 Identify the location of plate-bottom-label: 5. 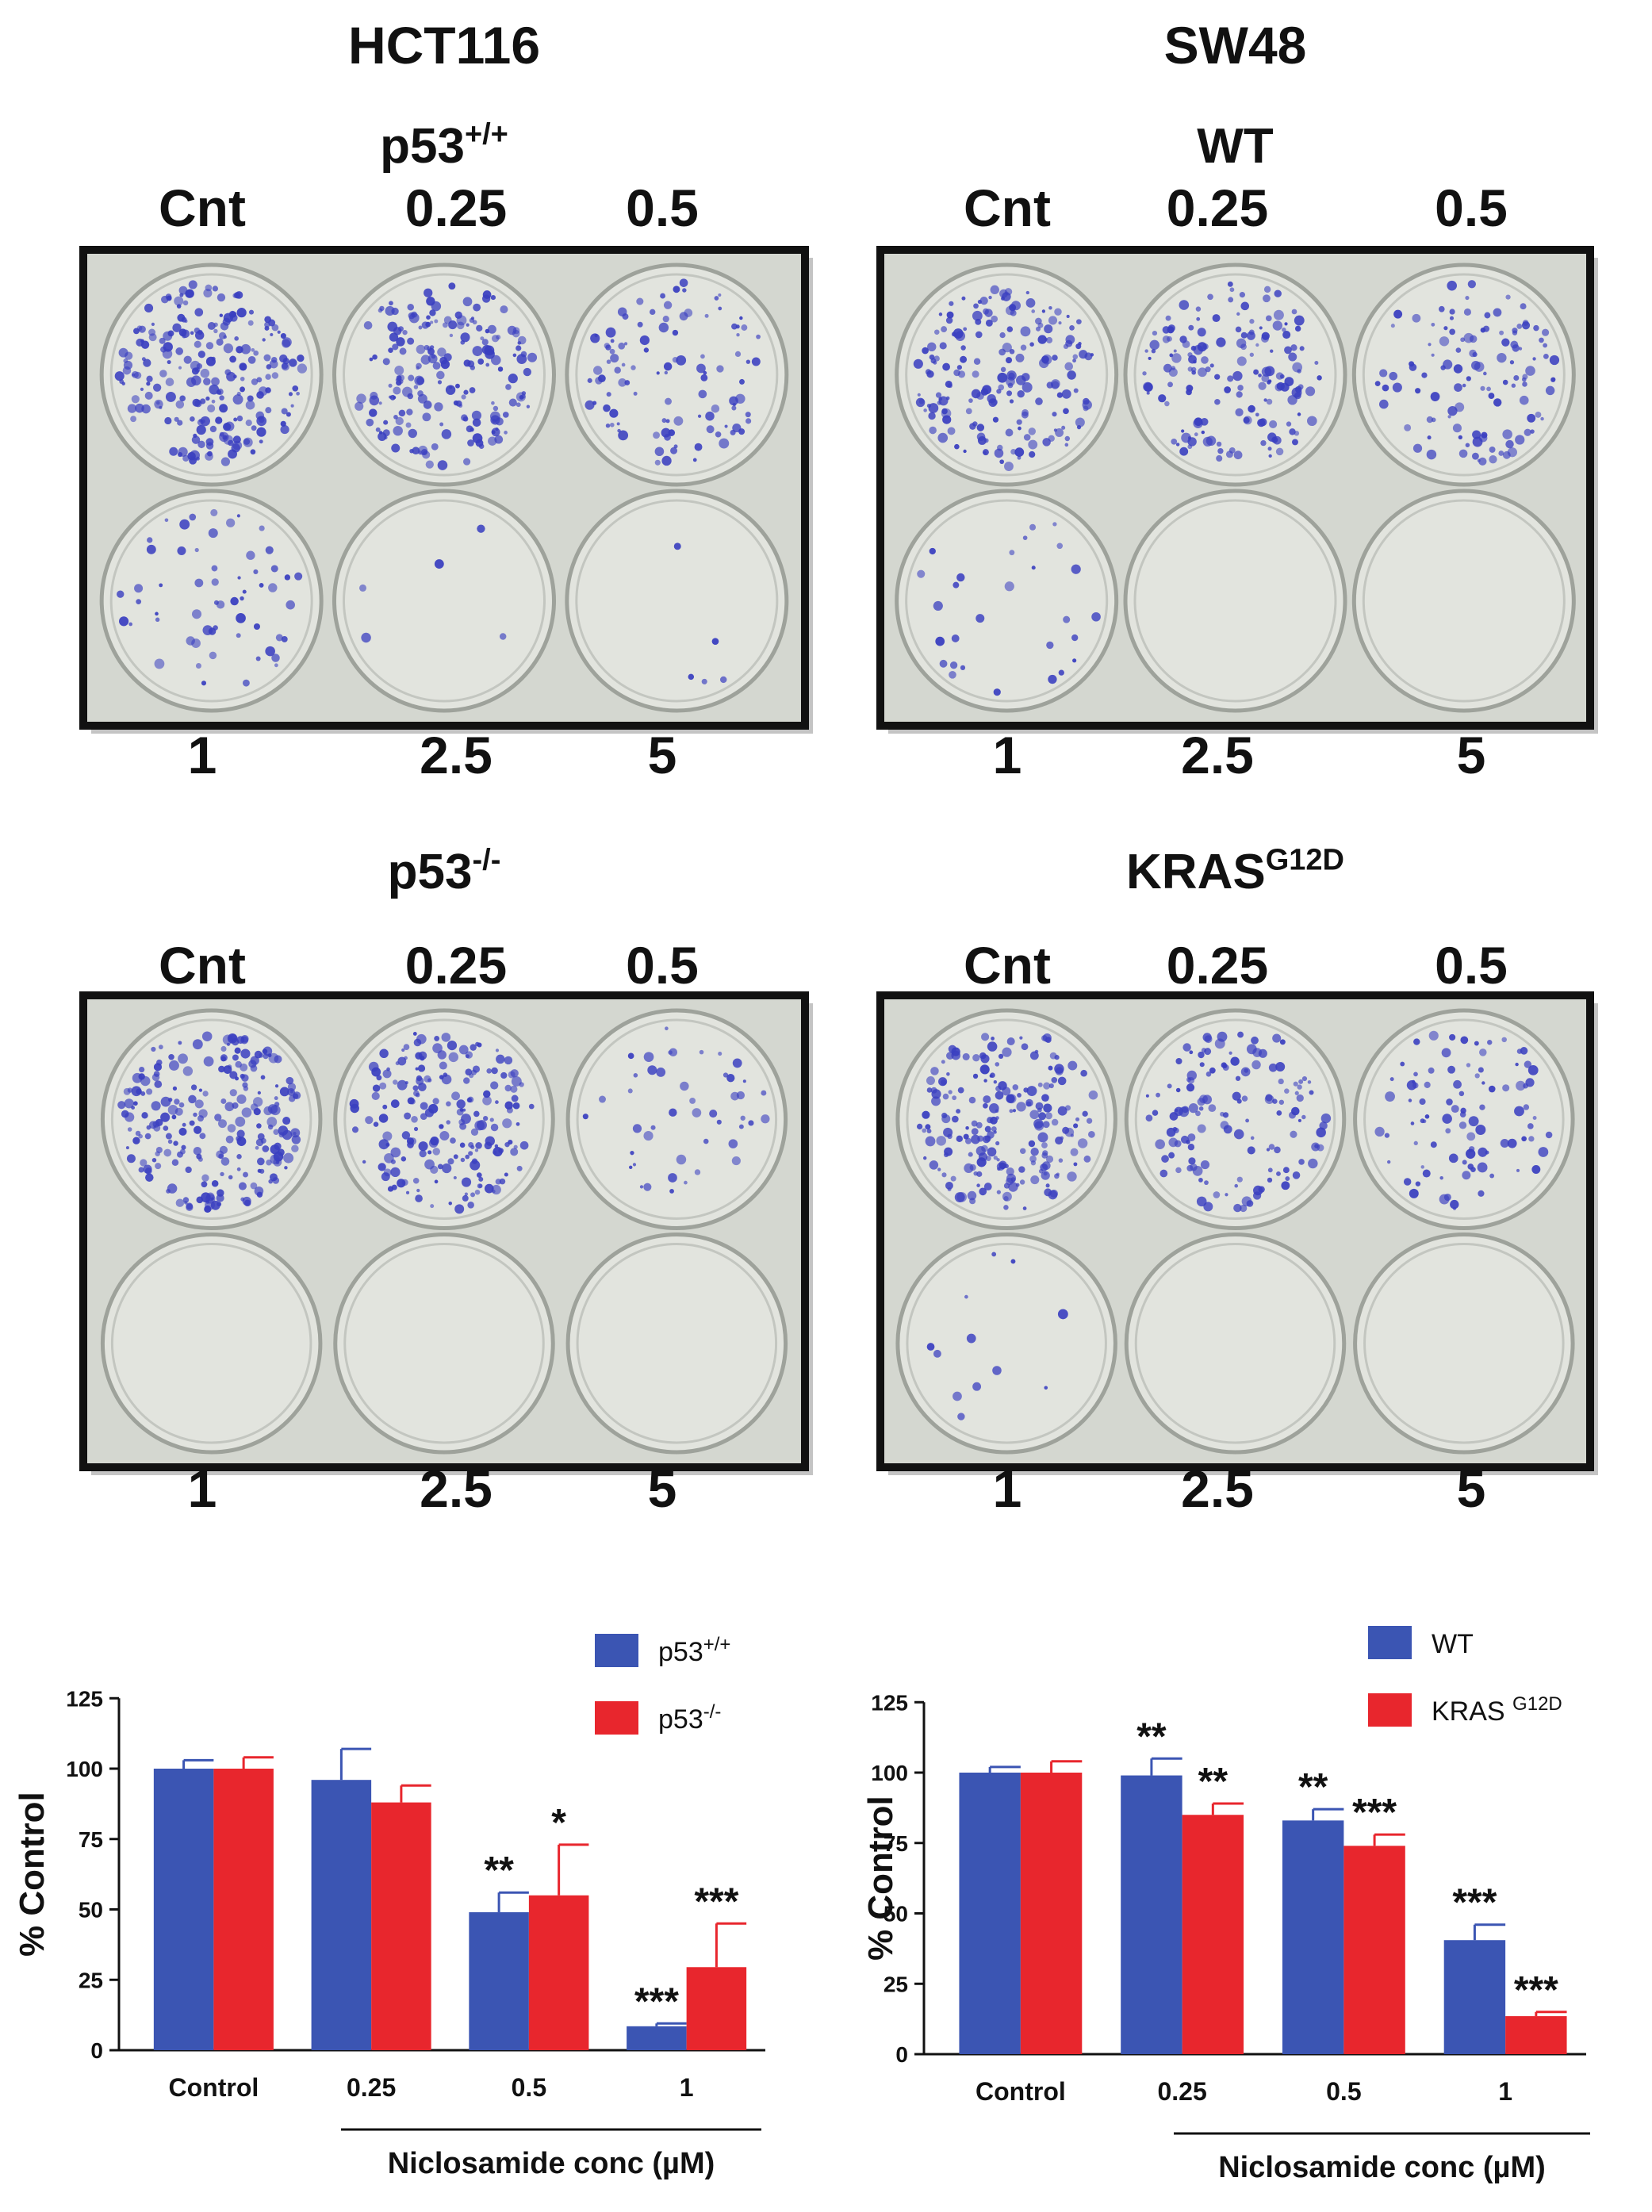
(1471, 755).